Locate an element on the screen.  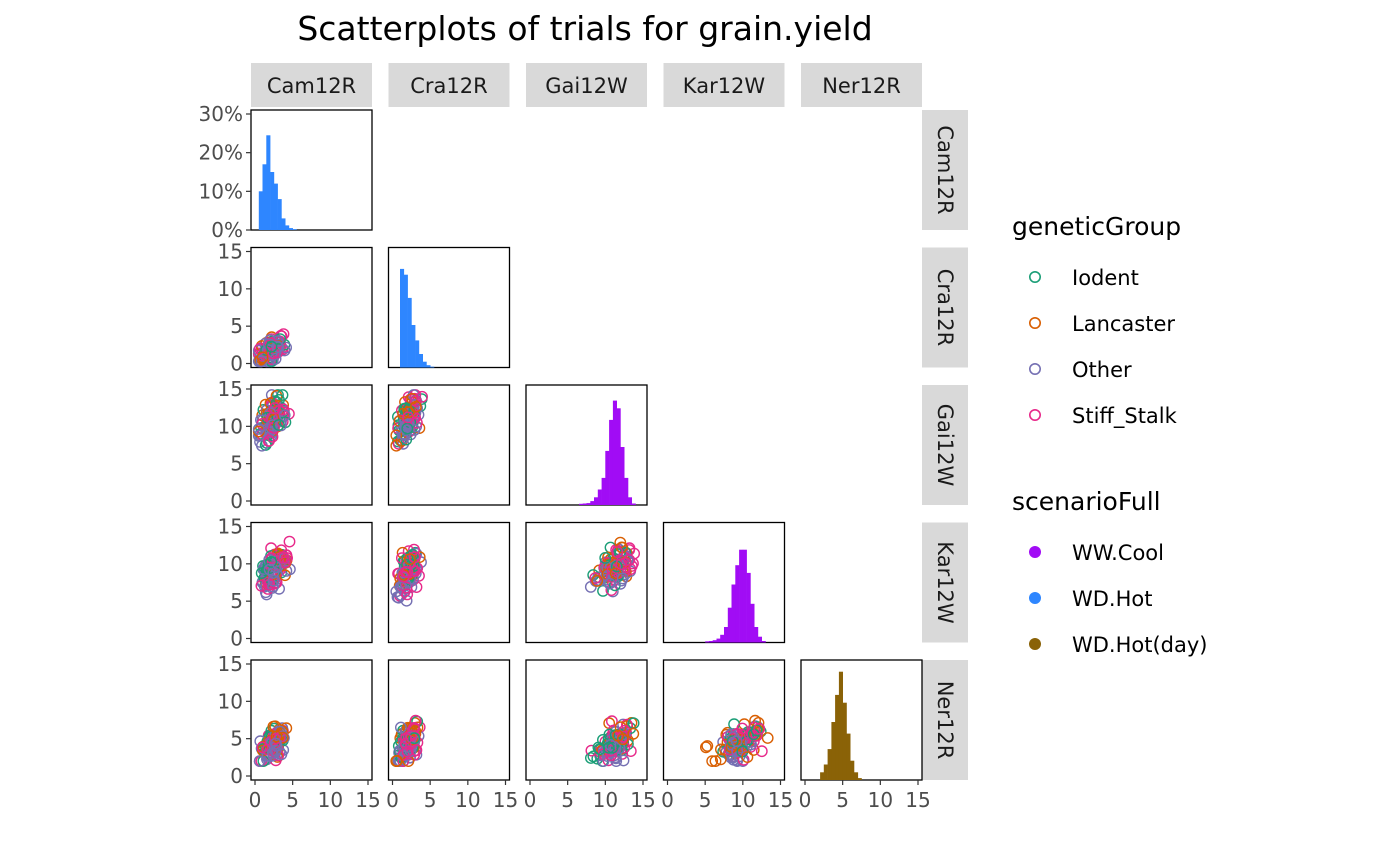
scatter-panel-Cra12R-Kar12W is located at coordinates (449, 582).